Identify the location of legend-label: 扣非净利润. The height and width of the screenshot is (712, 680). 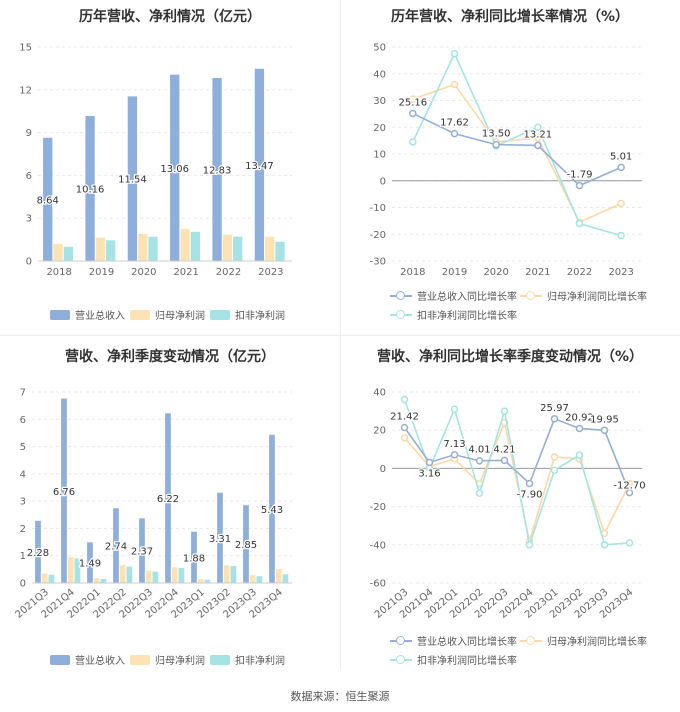
(260, 316).